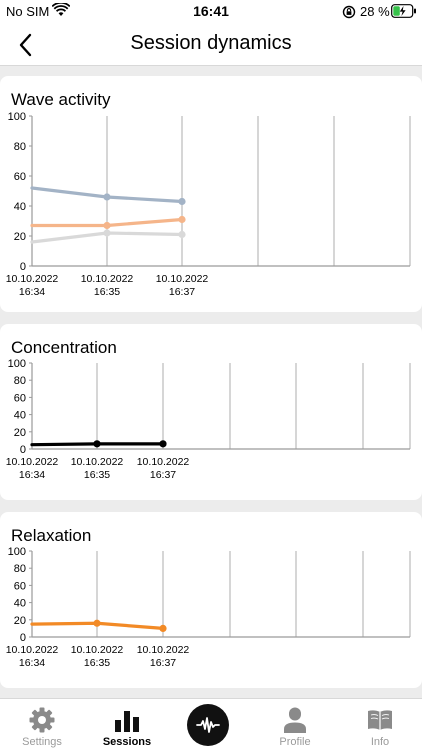 The image size is (422, 750). Describe the element at coordinates (42, 720) in the screenshot. I see `gear-icon` at that location.